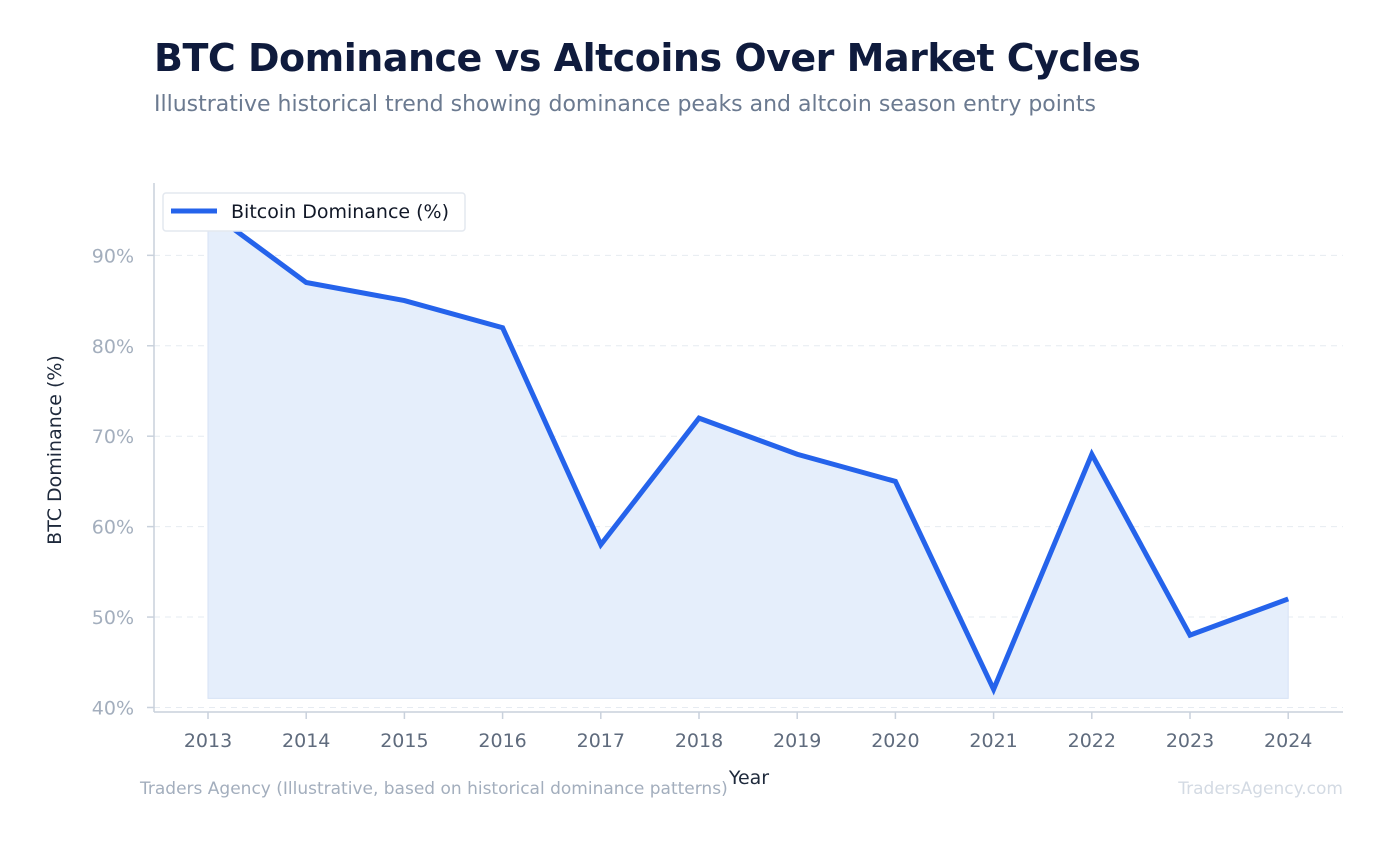 This screenshot has height=845, width=1388. What do you see at coordinates (699, 741) in the screenshot?
I see `x-tick-label: 2018` at bounding box center [699, 741].